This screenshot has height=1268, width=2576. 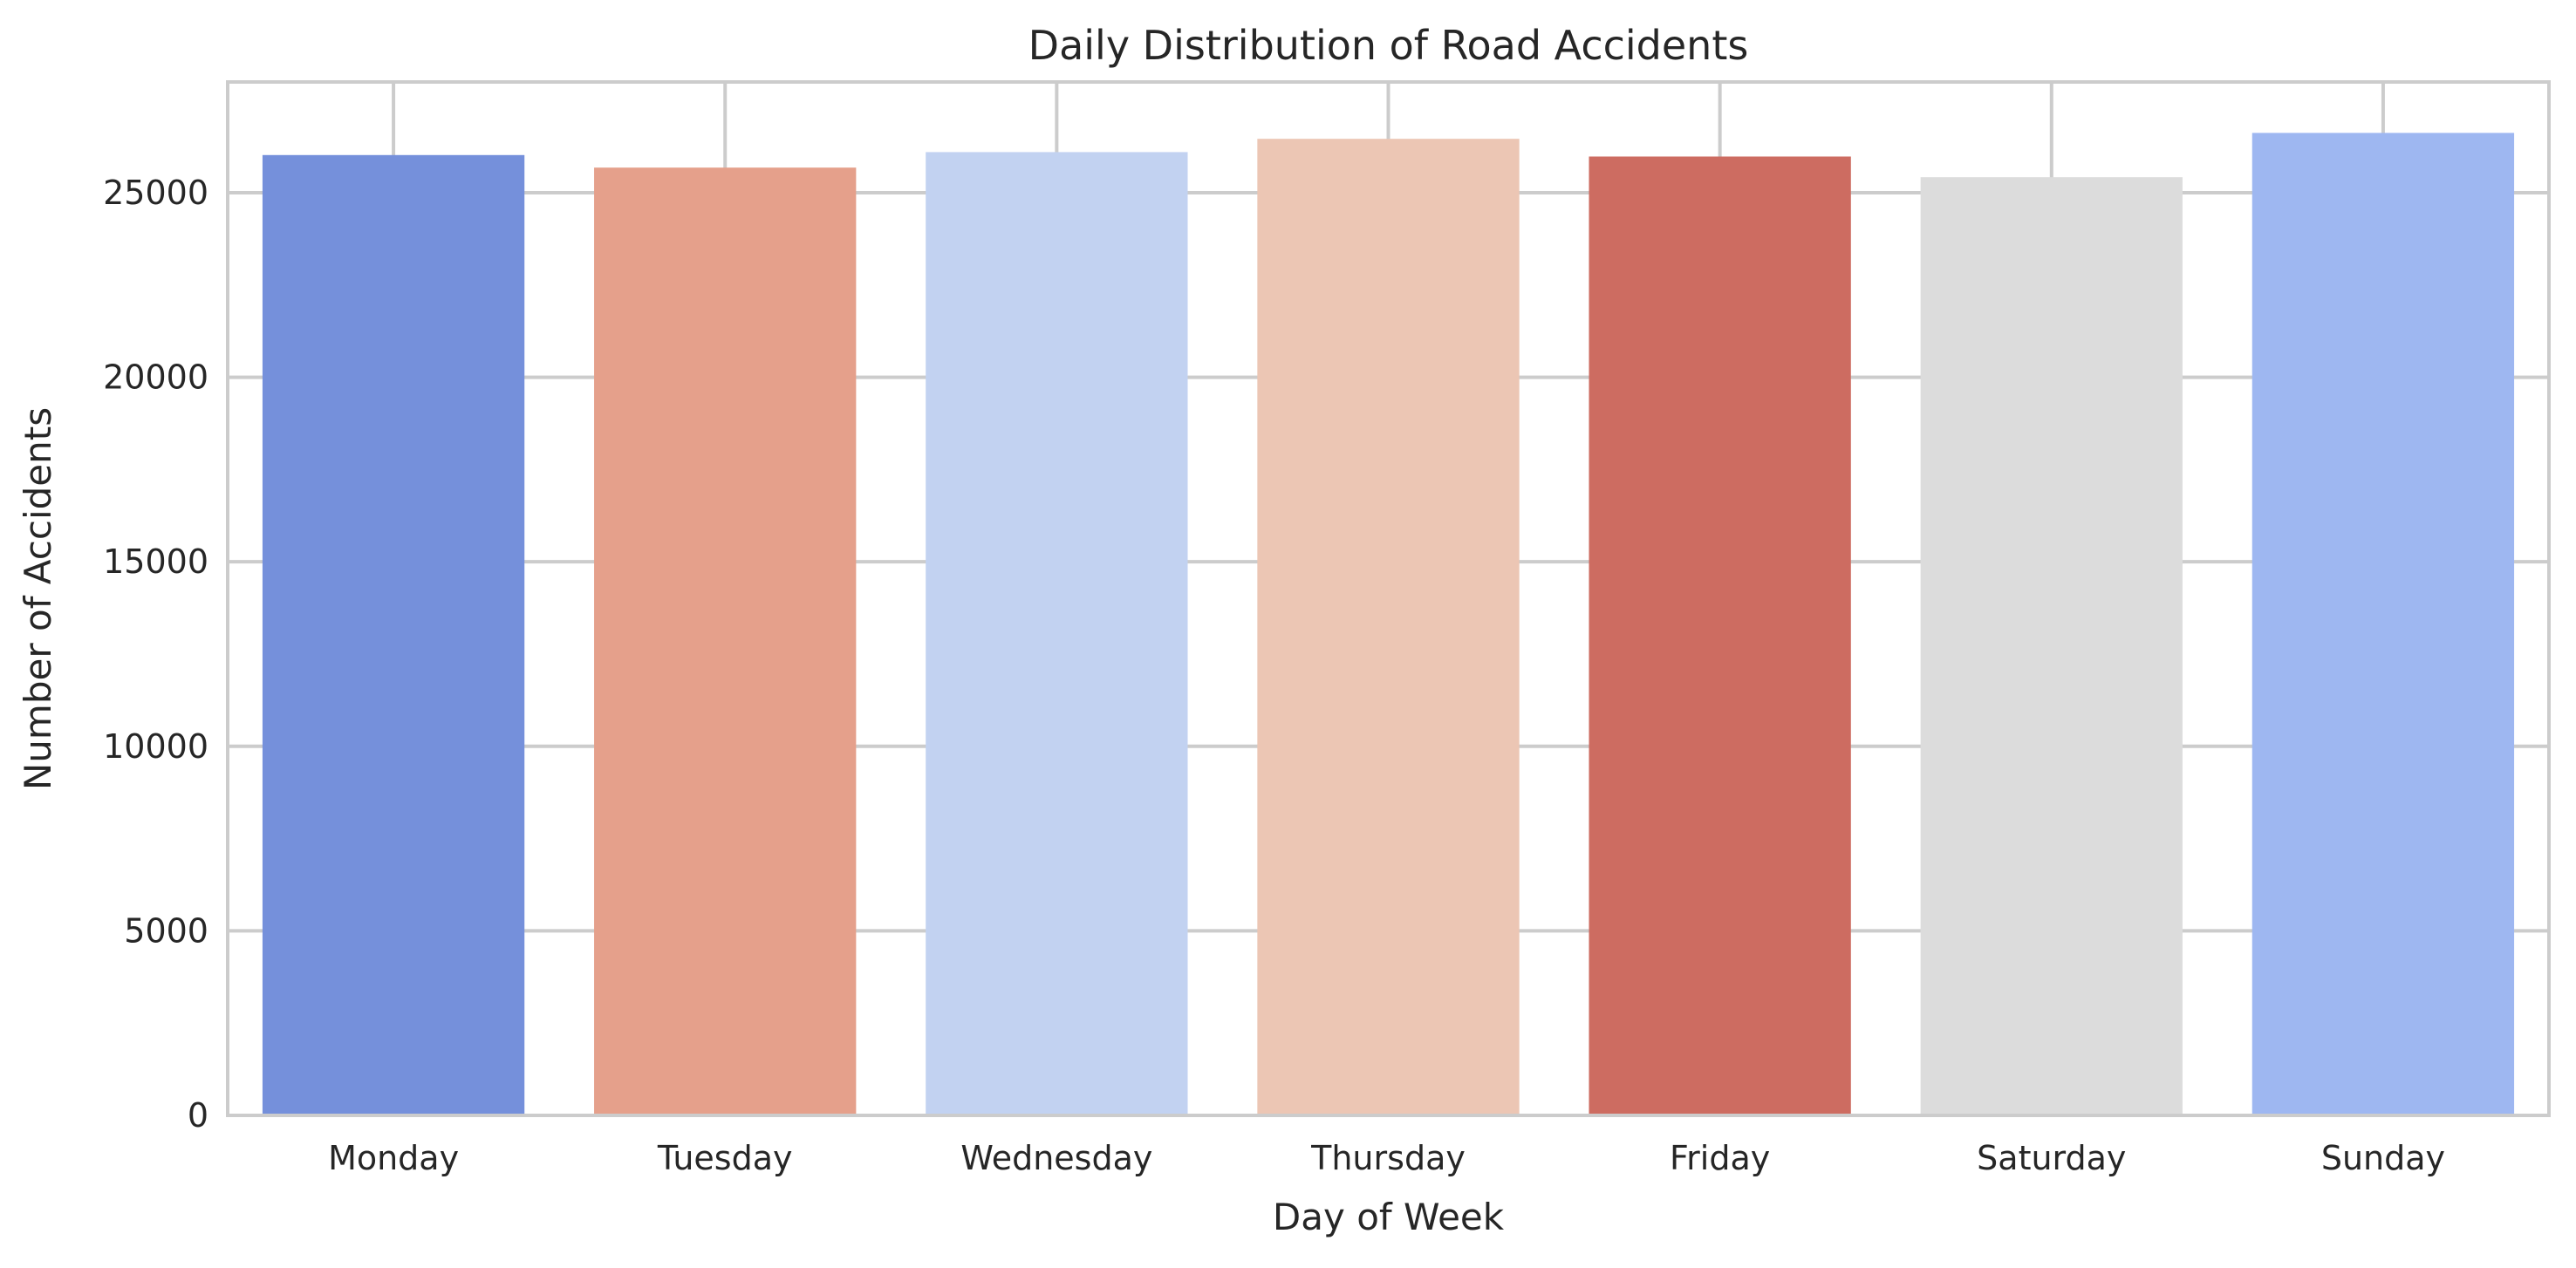 I want to click on bar-wednesday, so click(x=1057, y=633).